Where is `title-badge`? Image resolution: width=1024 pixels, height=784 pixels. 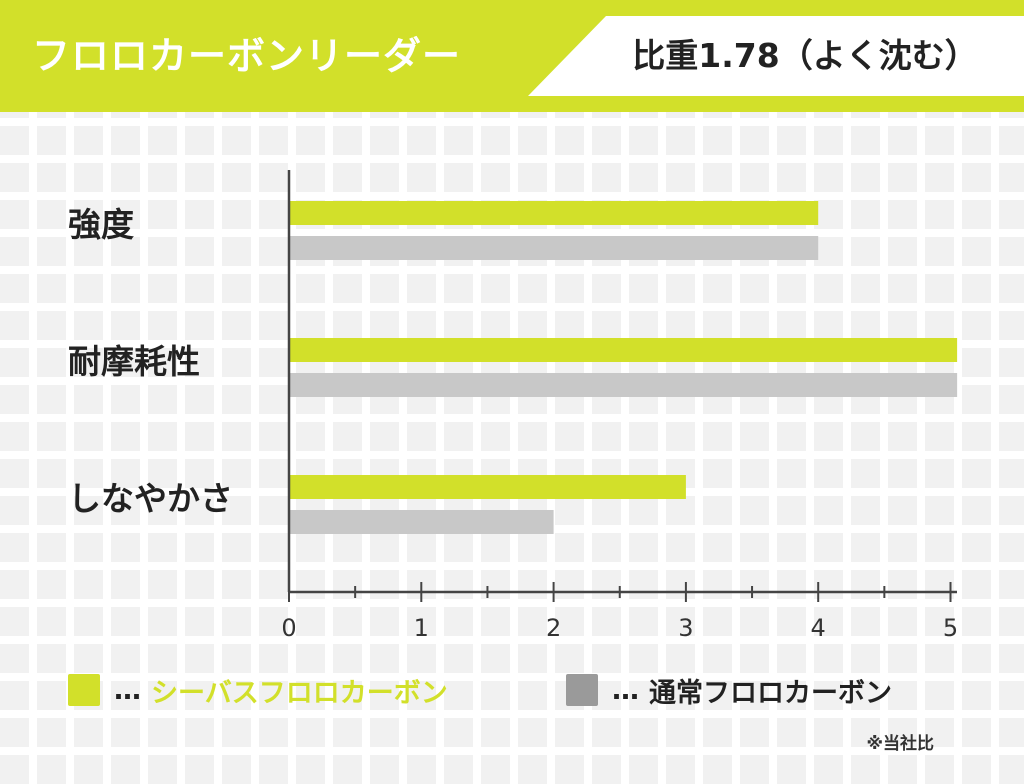
title-badge is located at coordinates (776, 56).